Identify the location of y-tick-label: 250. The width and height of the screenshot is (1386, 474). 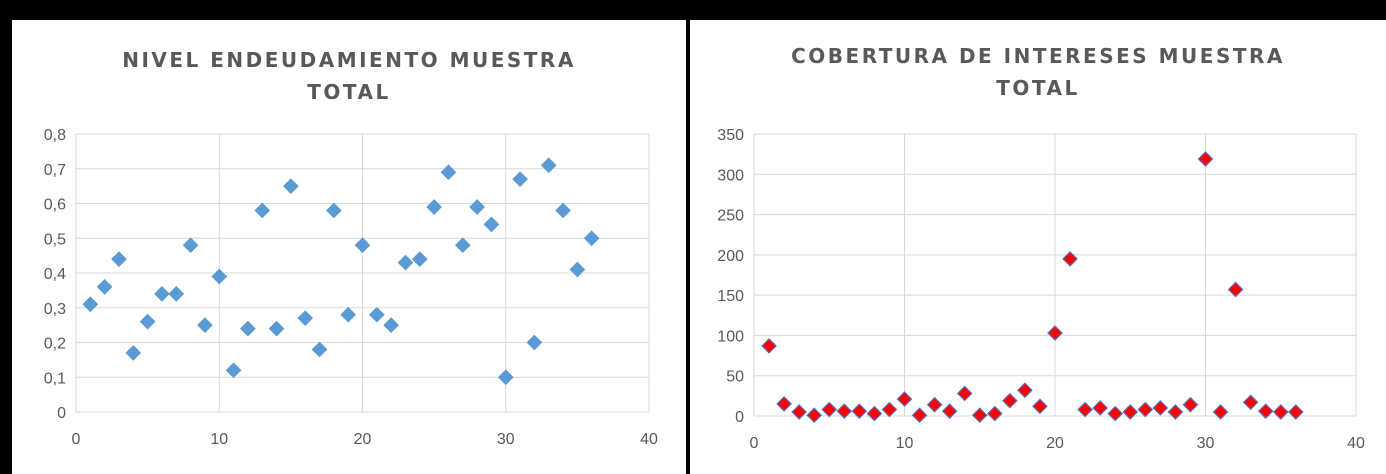
(730, 216).